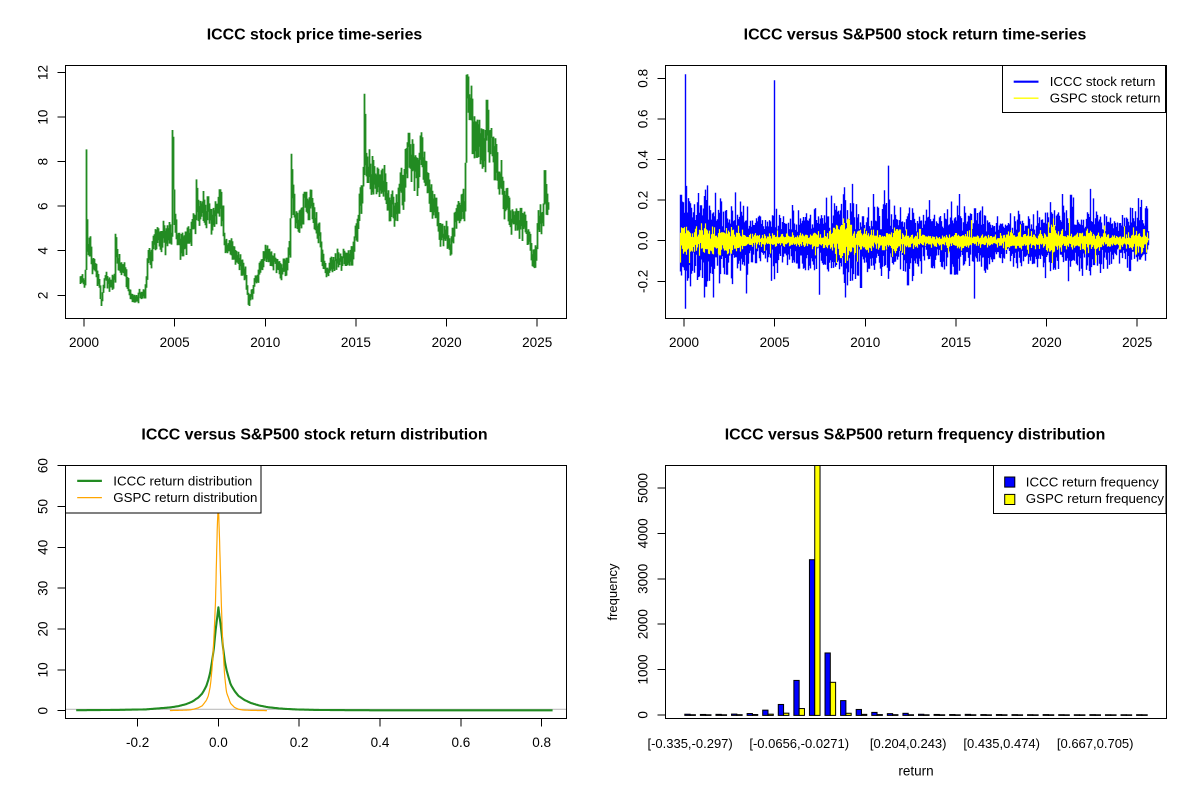 The width and height of the screenshot is (1200, 800). I want to click on svg-text: ICCC return frequency, so click(1092, 481).